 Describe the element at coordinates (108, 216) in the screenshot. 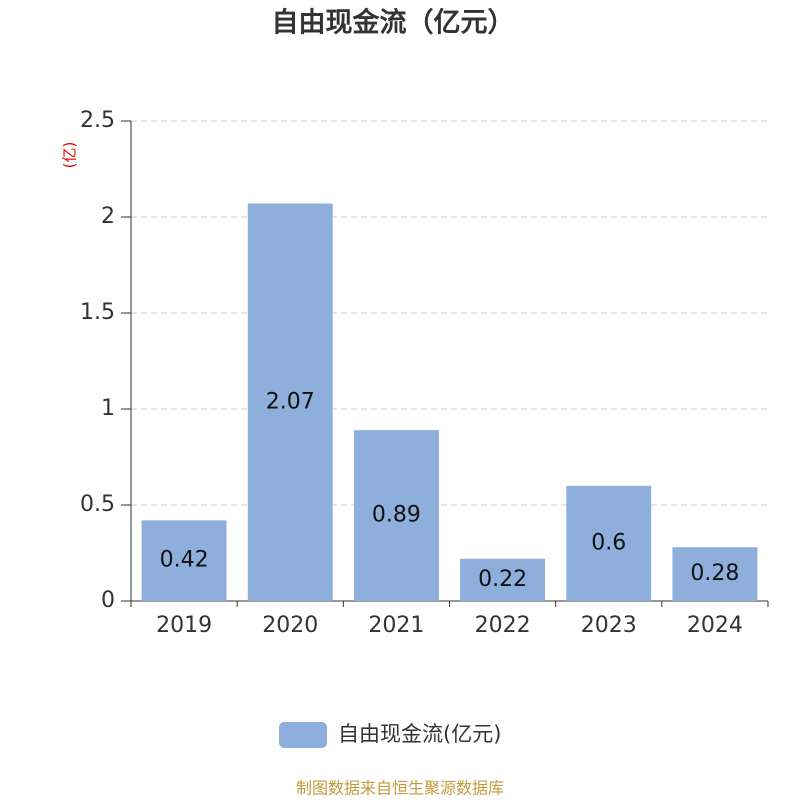

I see `y-tick-label: 2` at that location.